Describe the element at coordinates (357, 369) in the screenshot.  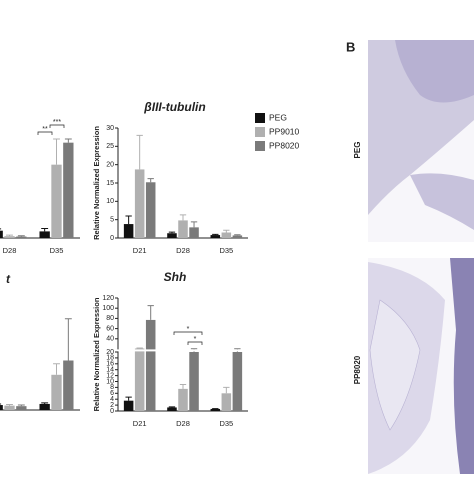
I see `image-label: PP8020` at that location.